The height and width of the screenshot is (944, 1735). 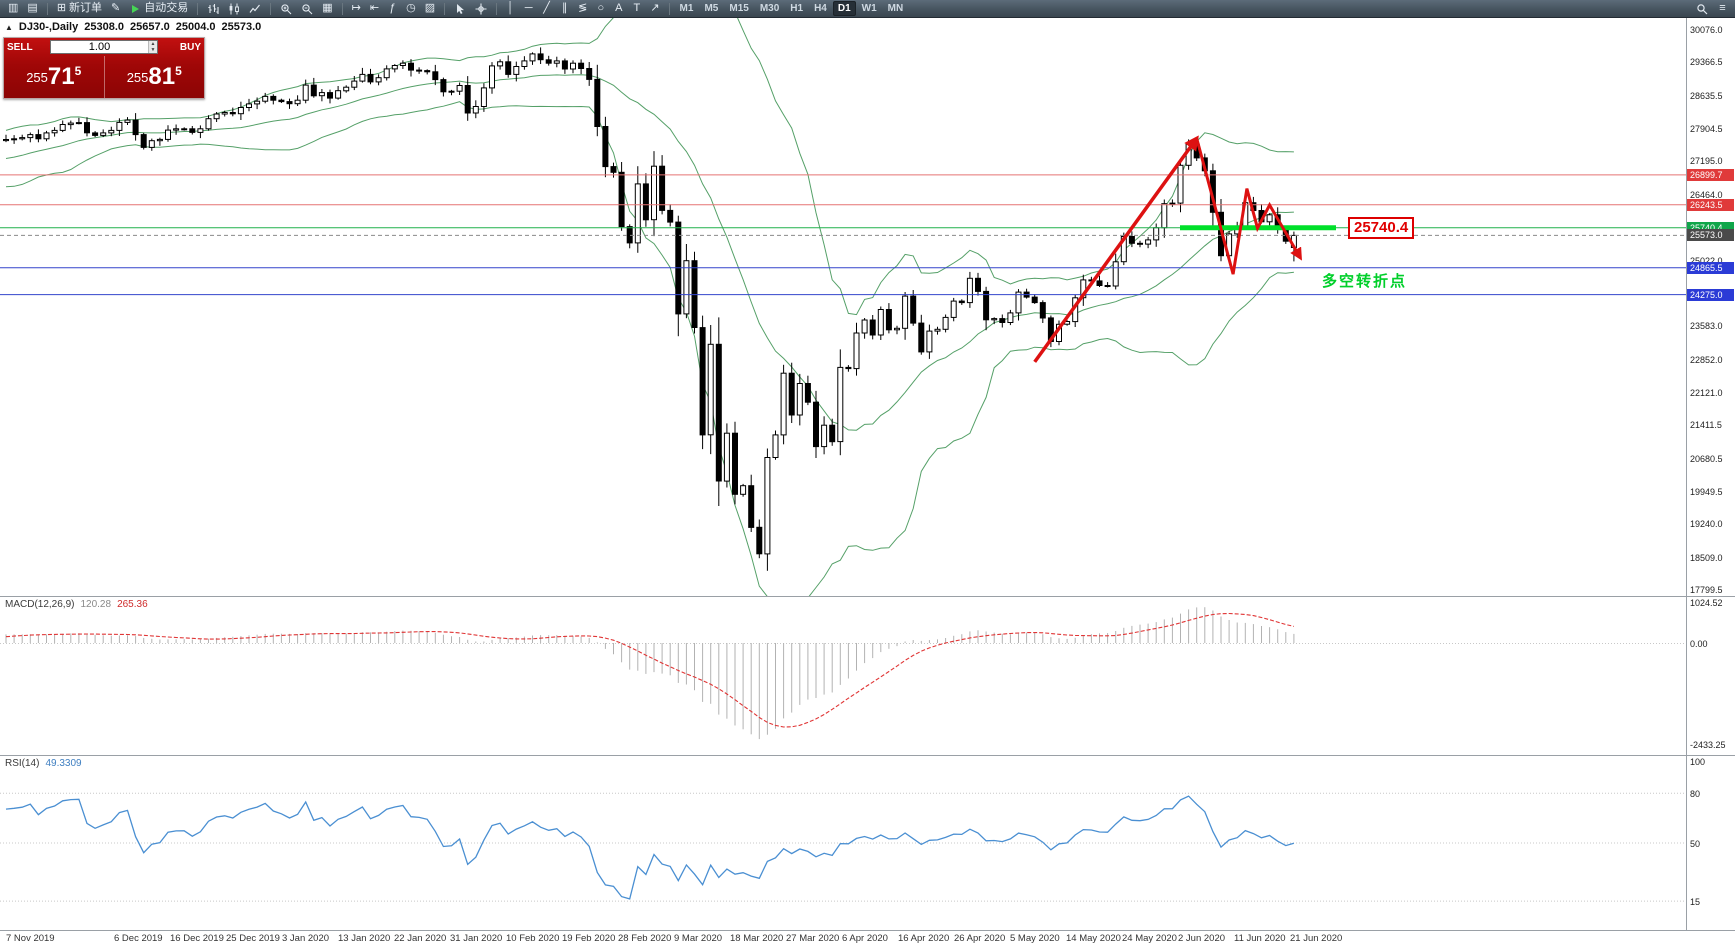 What do you see at coordinates (1381, 227) in the screenshot?
I see `key-level-callout: 25740.4` at bounding box center [1381, 227].